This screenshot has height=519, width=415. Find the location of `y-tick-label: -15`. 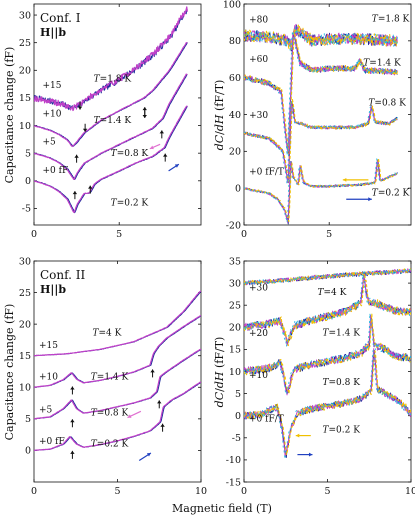

y-tick-label: -15 is located at coordinates (233, 482).